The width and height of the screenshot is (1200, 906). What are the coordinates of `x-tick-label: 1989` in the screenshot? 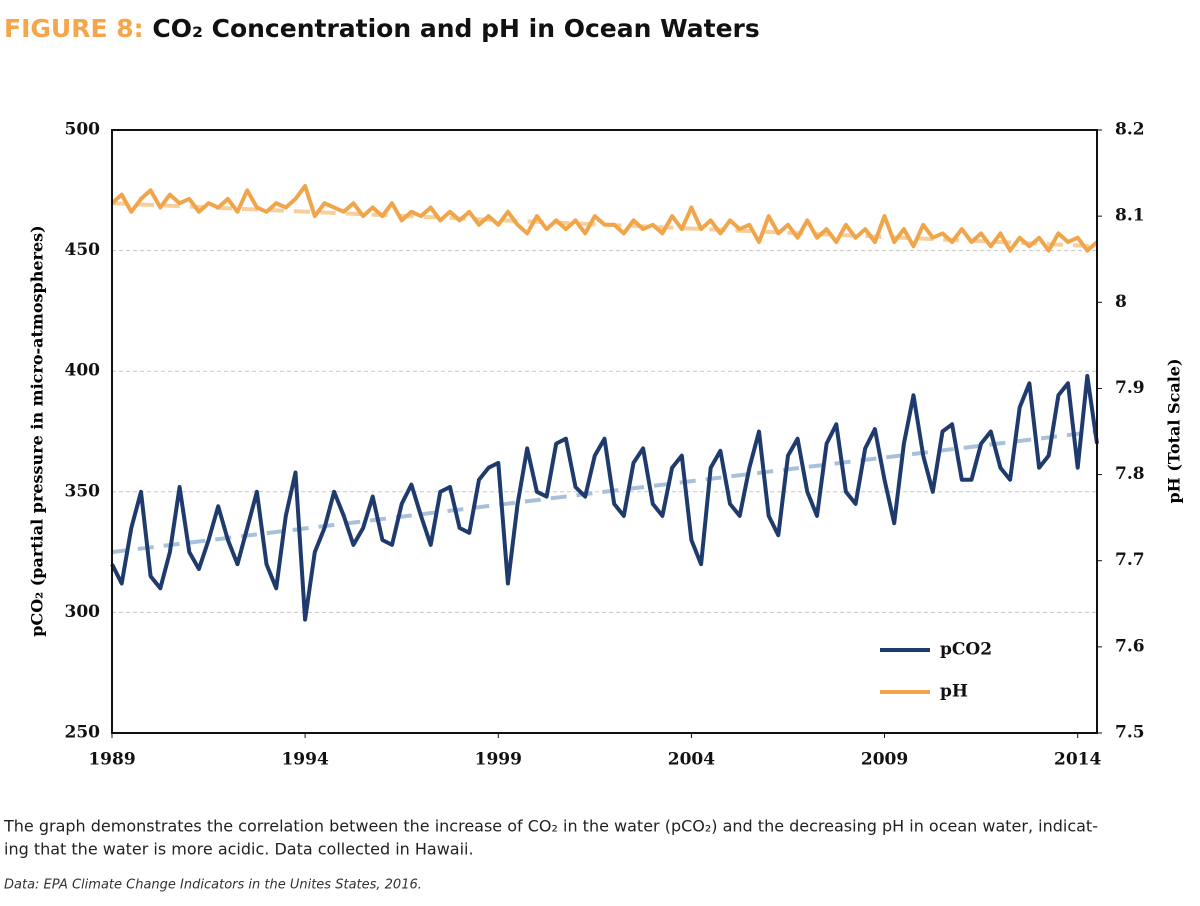 It's located at (111, 760).